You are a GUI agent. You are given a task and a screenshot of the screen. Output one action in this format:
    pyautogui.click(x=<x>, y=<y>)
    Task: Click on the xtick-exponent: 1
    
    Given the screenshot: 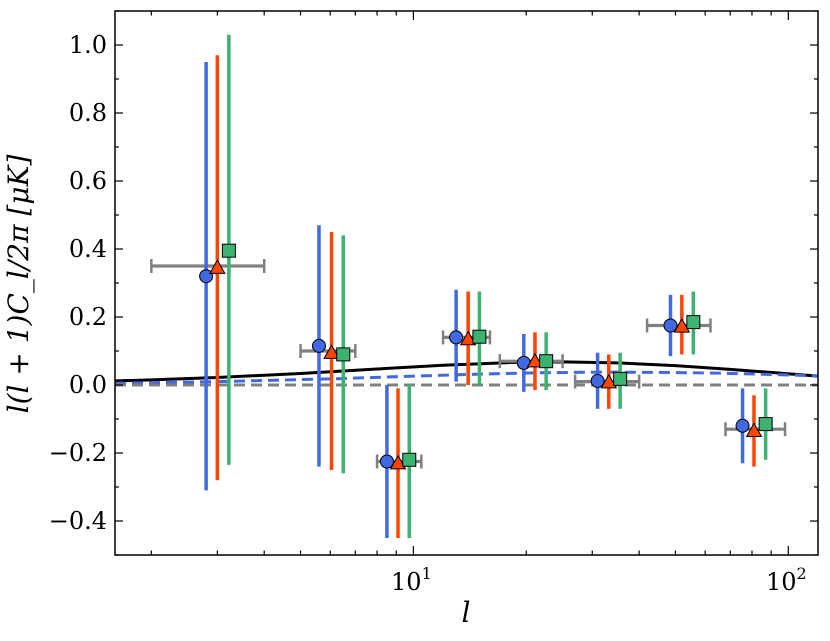 What is the action you would take?
    pyautogui.click(x=427, y=573)
    